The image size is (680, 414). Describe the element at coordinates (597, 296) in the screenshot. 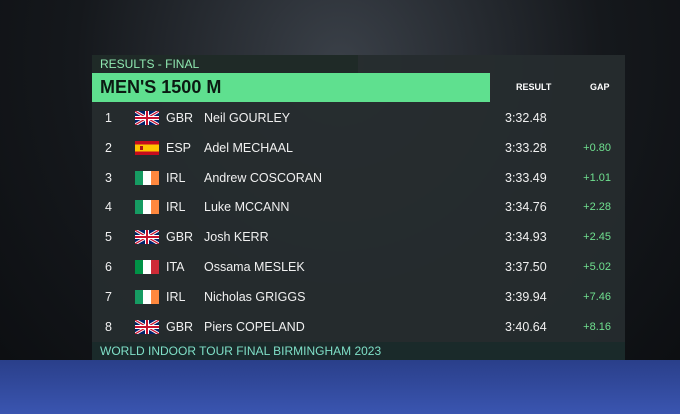

I see `gap: +7.46` at that location.